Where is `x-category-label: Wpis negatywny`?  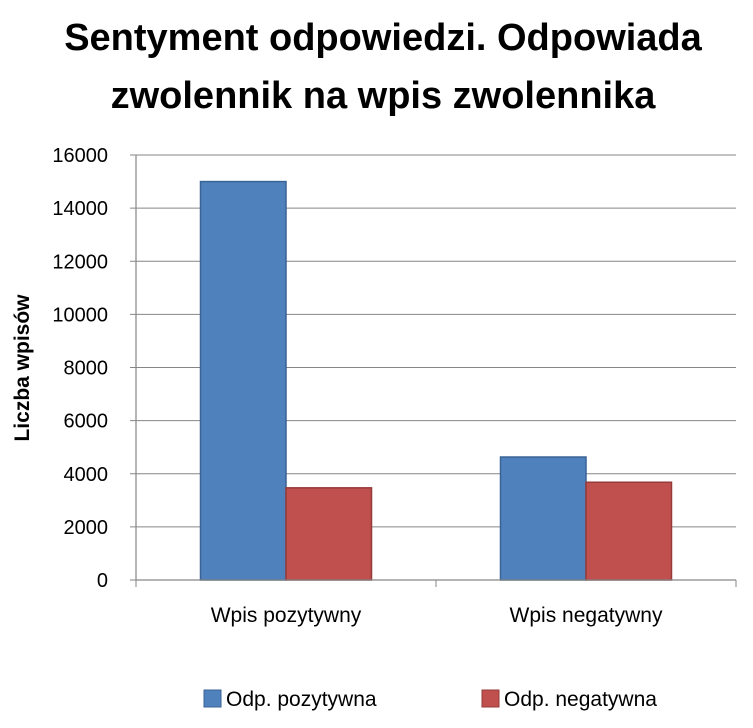
x-category-label: Wpis negatywny is located at coordinates (586, 615).